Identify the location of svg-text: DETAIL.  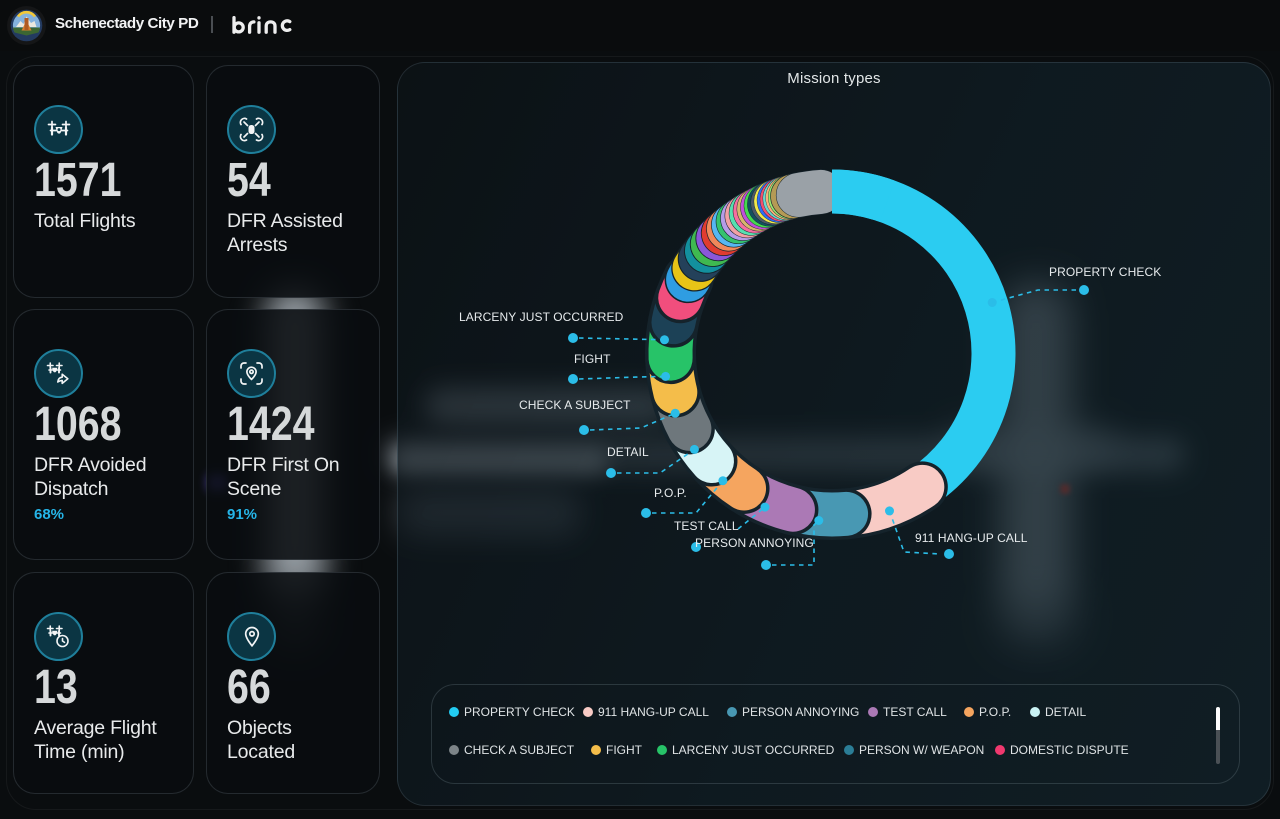
(628, 452).